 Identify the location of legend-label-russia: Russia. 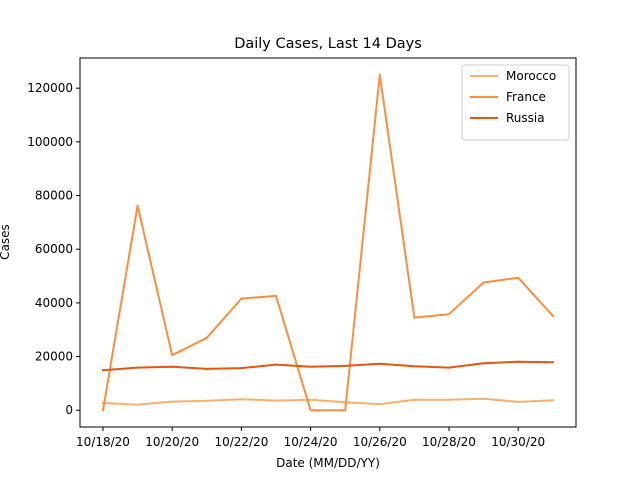
(525, 118).